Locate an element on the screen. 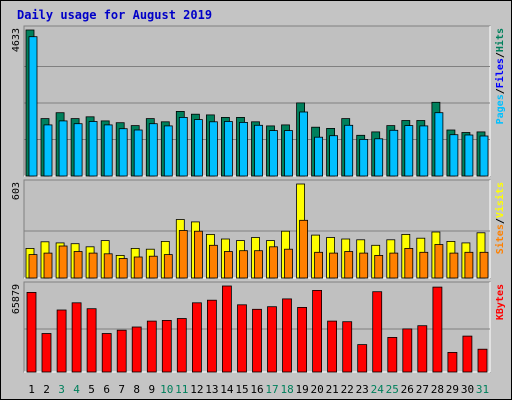 The image size is (512, 400). x-tick-label: 19 is located at coordinates (301, 389).